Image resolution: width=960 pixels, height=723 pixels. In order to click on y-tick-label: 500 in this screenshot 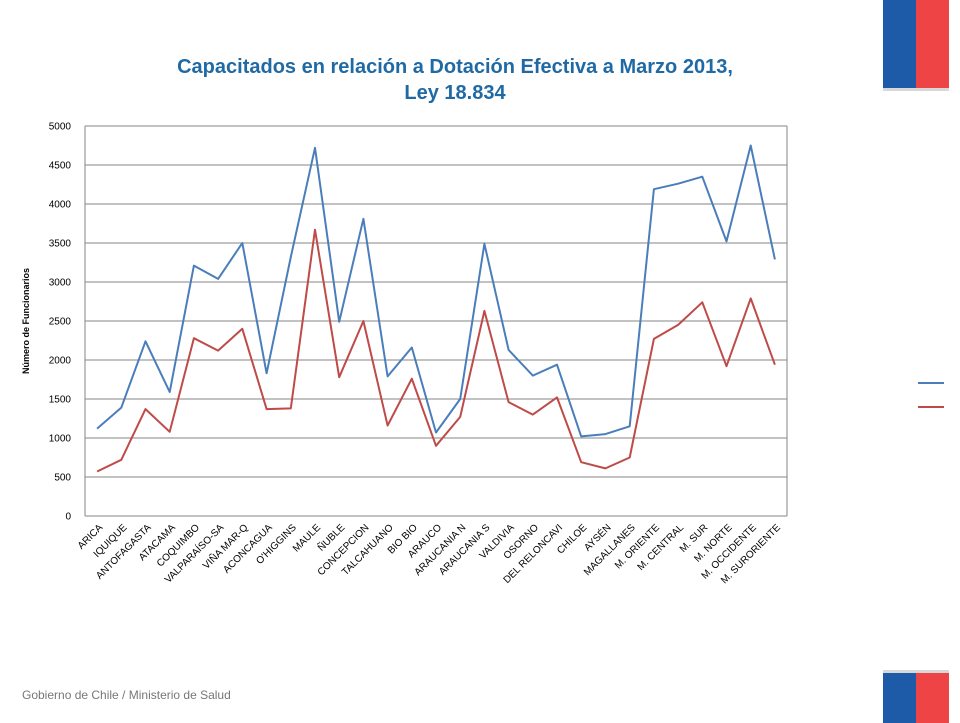, I will do `click(62, 478)`.